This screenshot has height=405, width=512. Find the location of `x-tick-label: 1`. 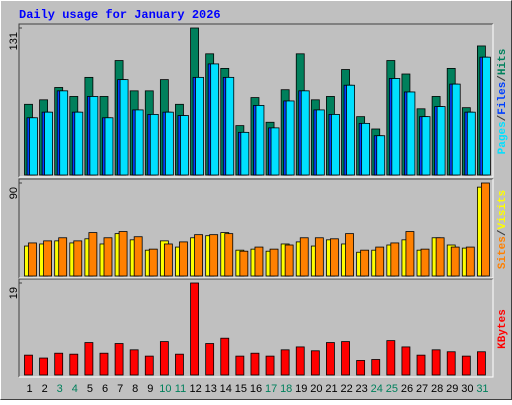

x-tick-label: 1 is located at coordinates (29, 389).